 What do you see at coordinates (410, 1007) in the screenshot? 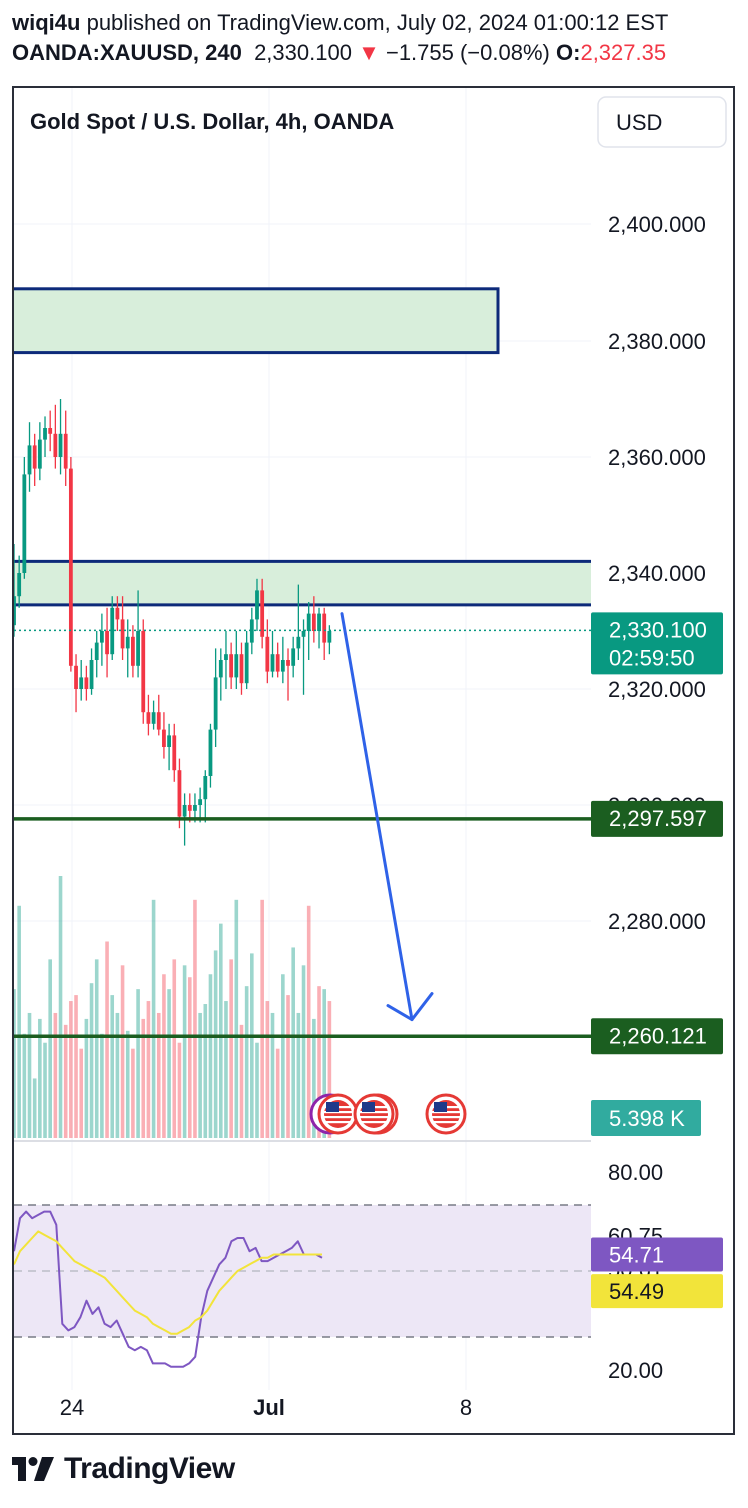
I see `arrow-head` at bounding box center [410, 1007].